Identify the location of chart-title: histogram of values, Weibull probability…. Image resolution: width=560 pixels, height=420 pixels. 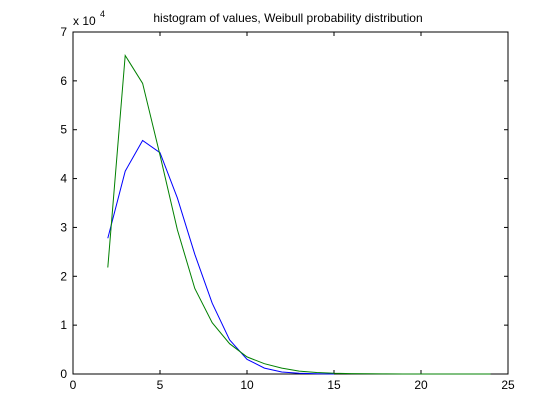
(287, 18).